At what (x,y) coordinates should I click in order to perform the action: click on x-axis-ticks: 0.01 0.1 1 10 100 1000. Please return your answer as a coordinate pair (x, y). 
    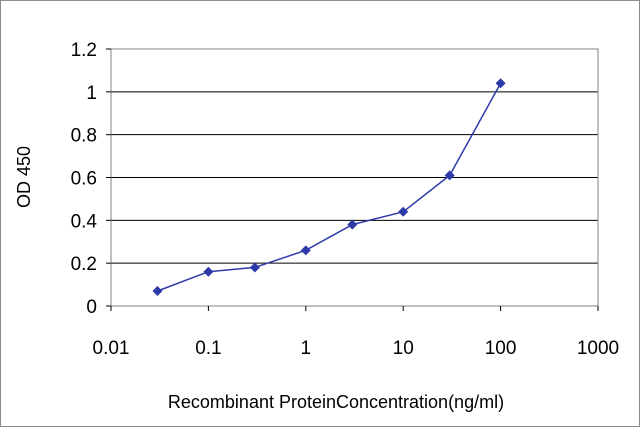
    Looking at the image, I should click on (356, 332).